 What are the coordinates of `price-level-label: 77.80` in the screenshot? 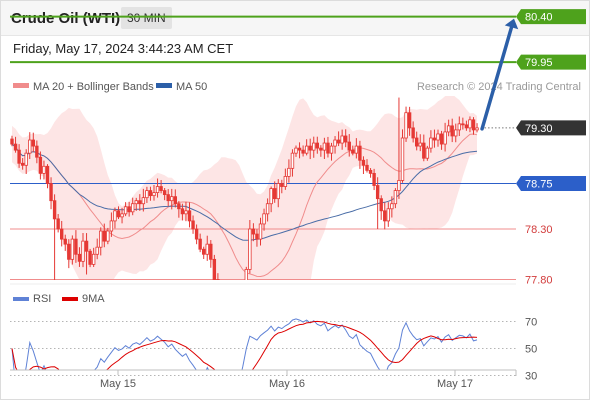 It's located at (539, 281).